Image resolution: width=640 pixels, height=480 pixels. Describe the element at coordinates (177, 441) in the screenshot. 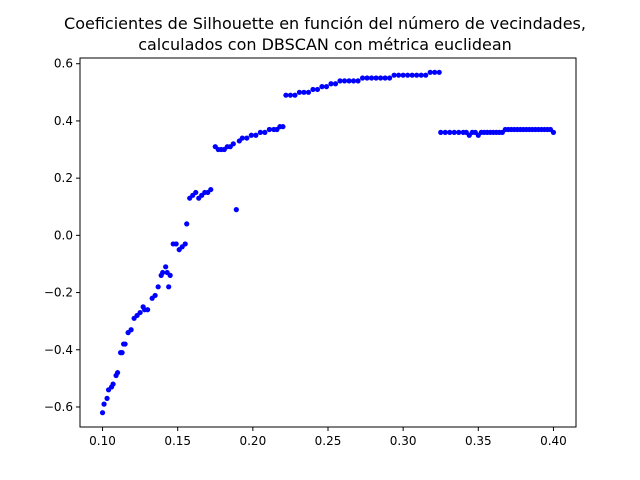

I see `x-tick-label: 0.15` at that location.